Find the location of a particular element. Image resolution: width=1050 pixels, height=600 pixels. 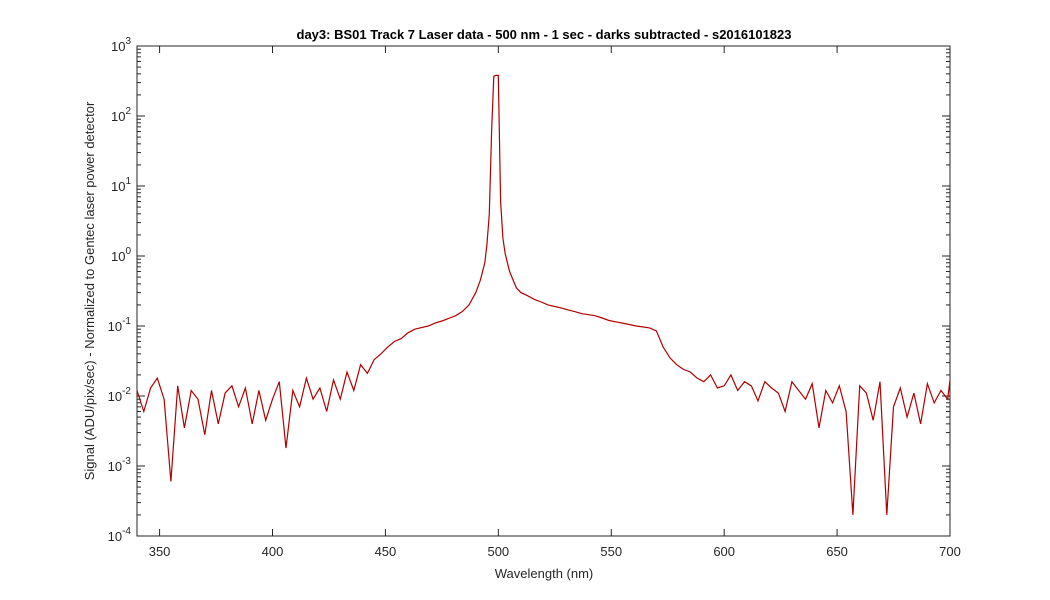

x-tick-label: 650 is located at coordinates (837, 551).